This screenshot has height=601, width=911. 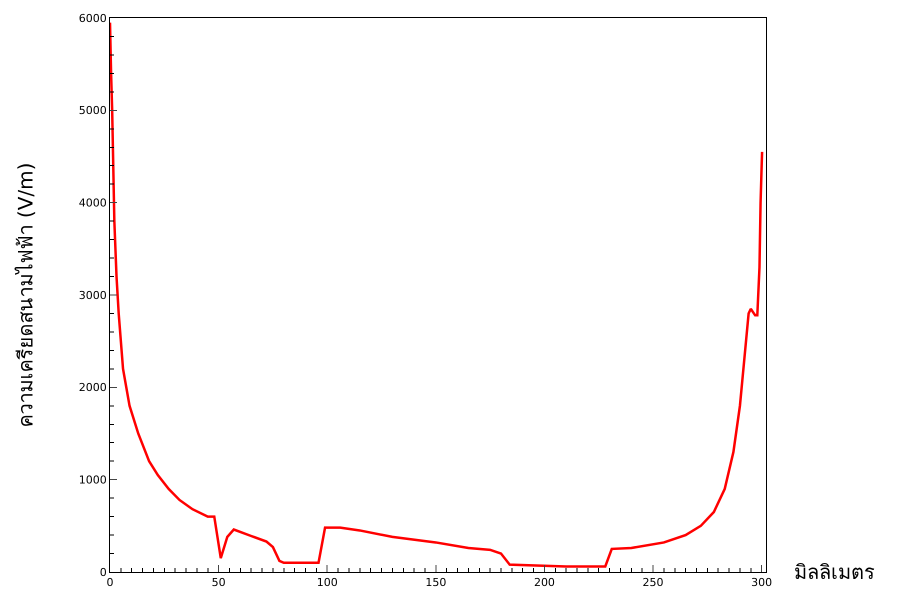 I want to click on y-tick-label: 5000, so click(x=92, y=111).